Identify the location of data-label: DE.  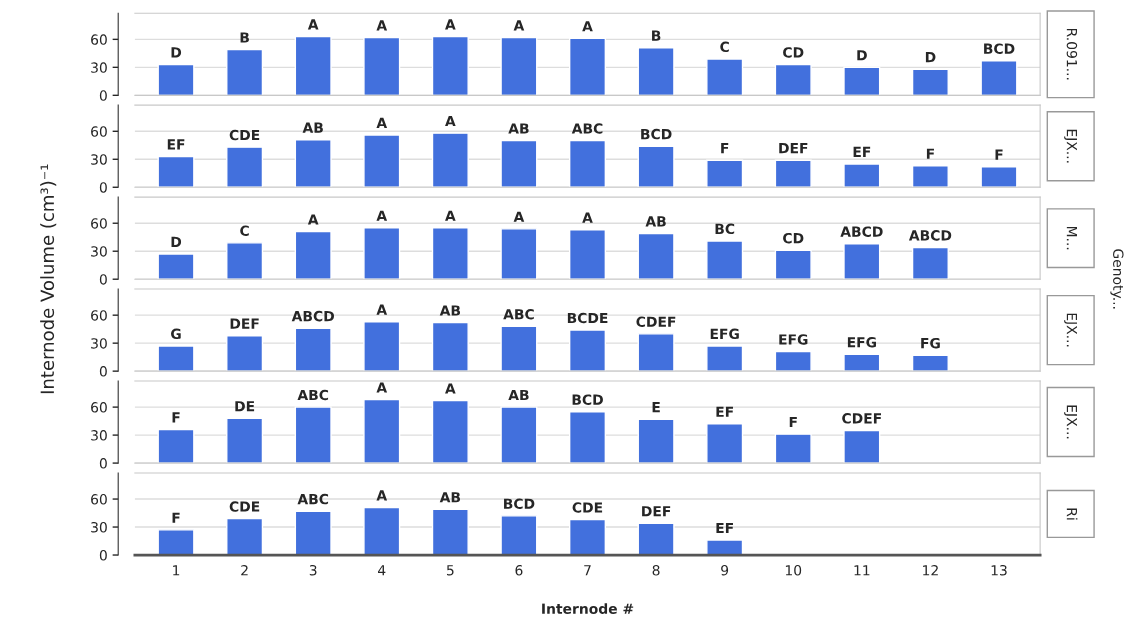
(245, 406).